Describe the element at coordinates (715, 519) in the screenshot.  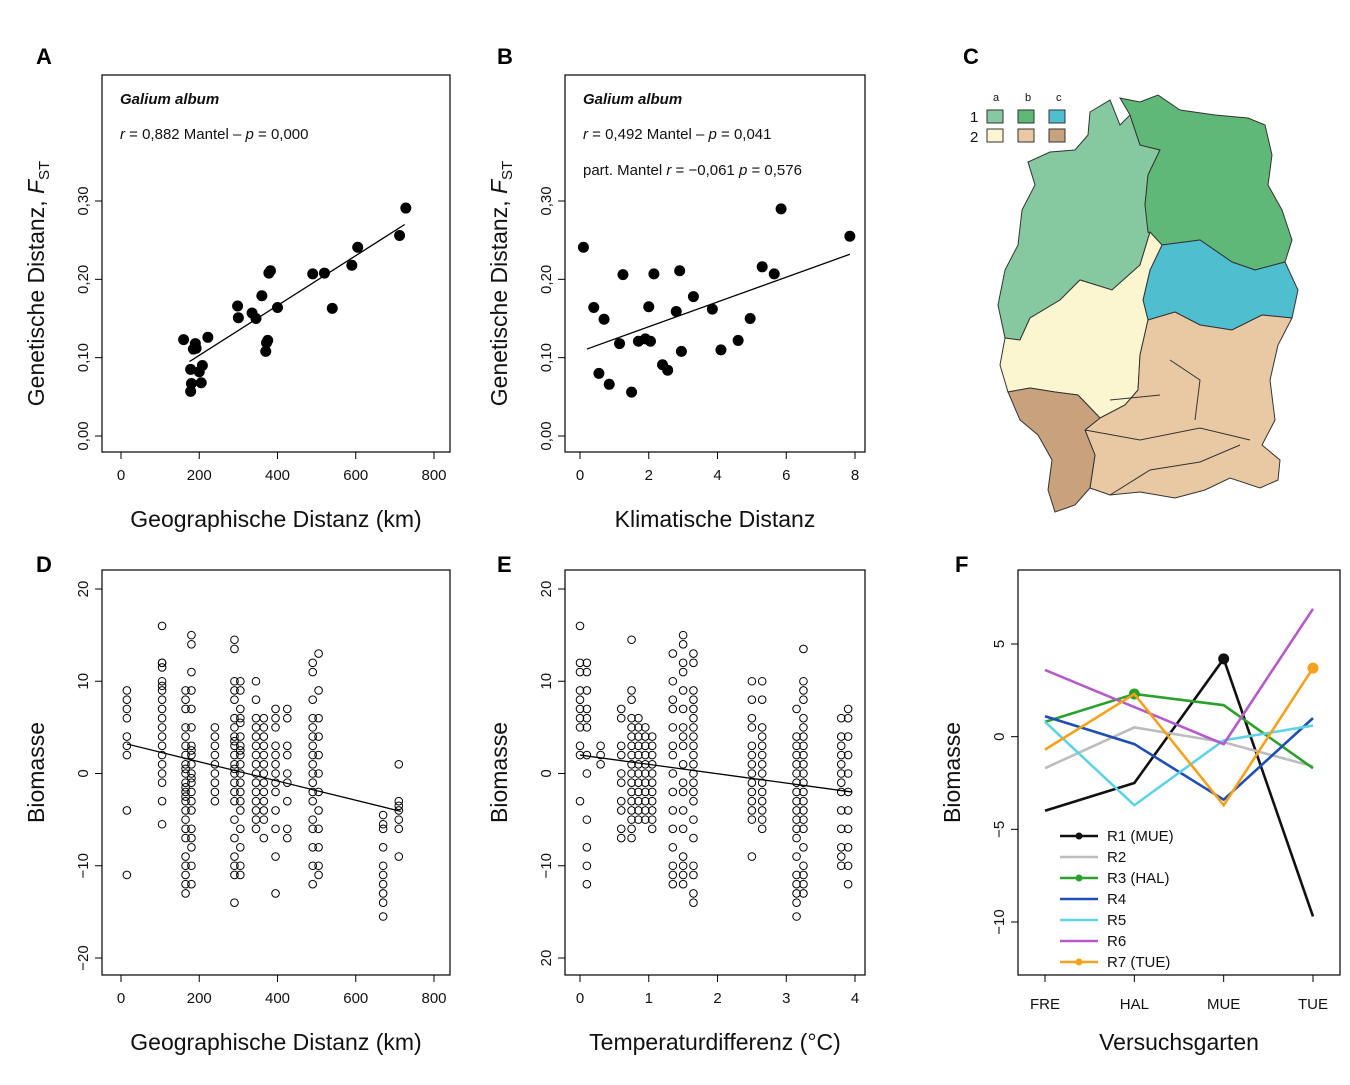
I see `x-axis-title: Klimatische Distanz` at that location.